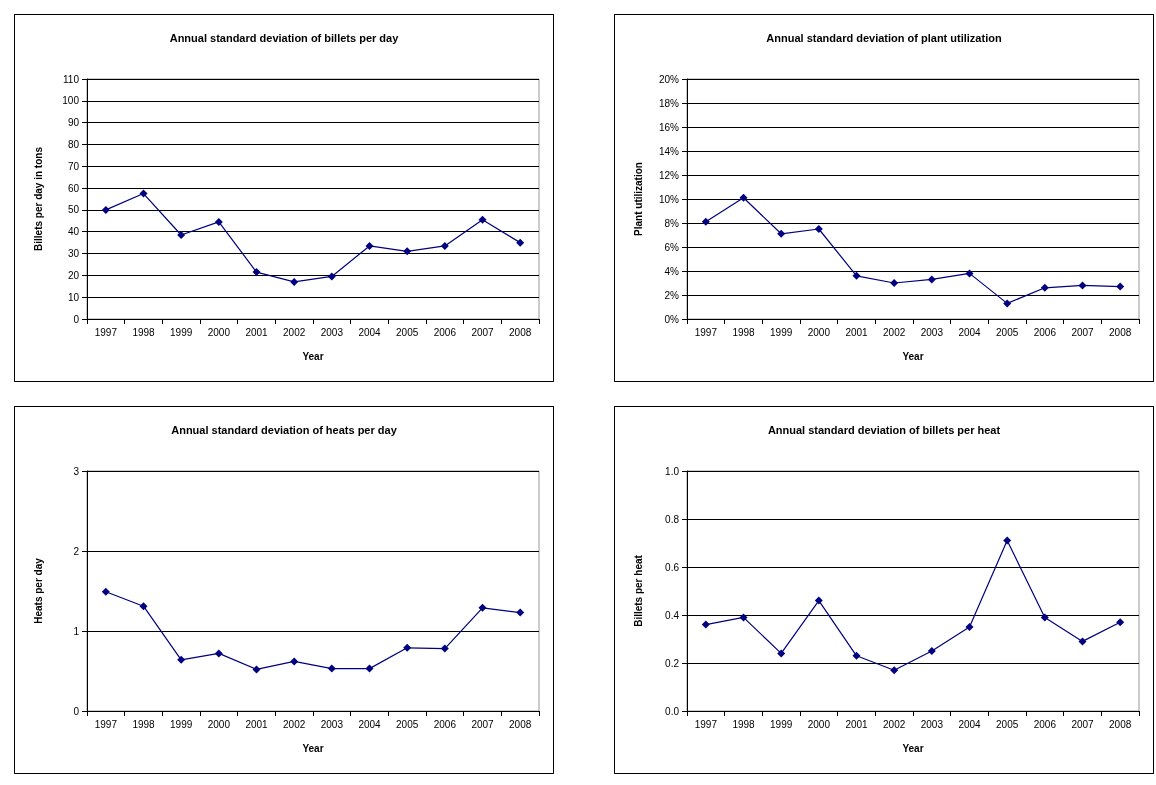 This screenshot has width=1156, height=785. What do you see at coordinates (669, 79) in the screenshot?
I see `y-tick-label: 20%` at bounding box center [669, 79].